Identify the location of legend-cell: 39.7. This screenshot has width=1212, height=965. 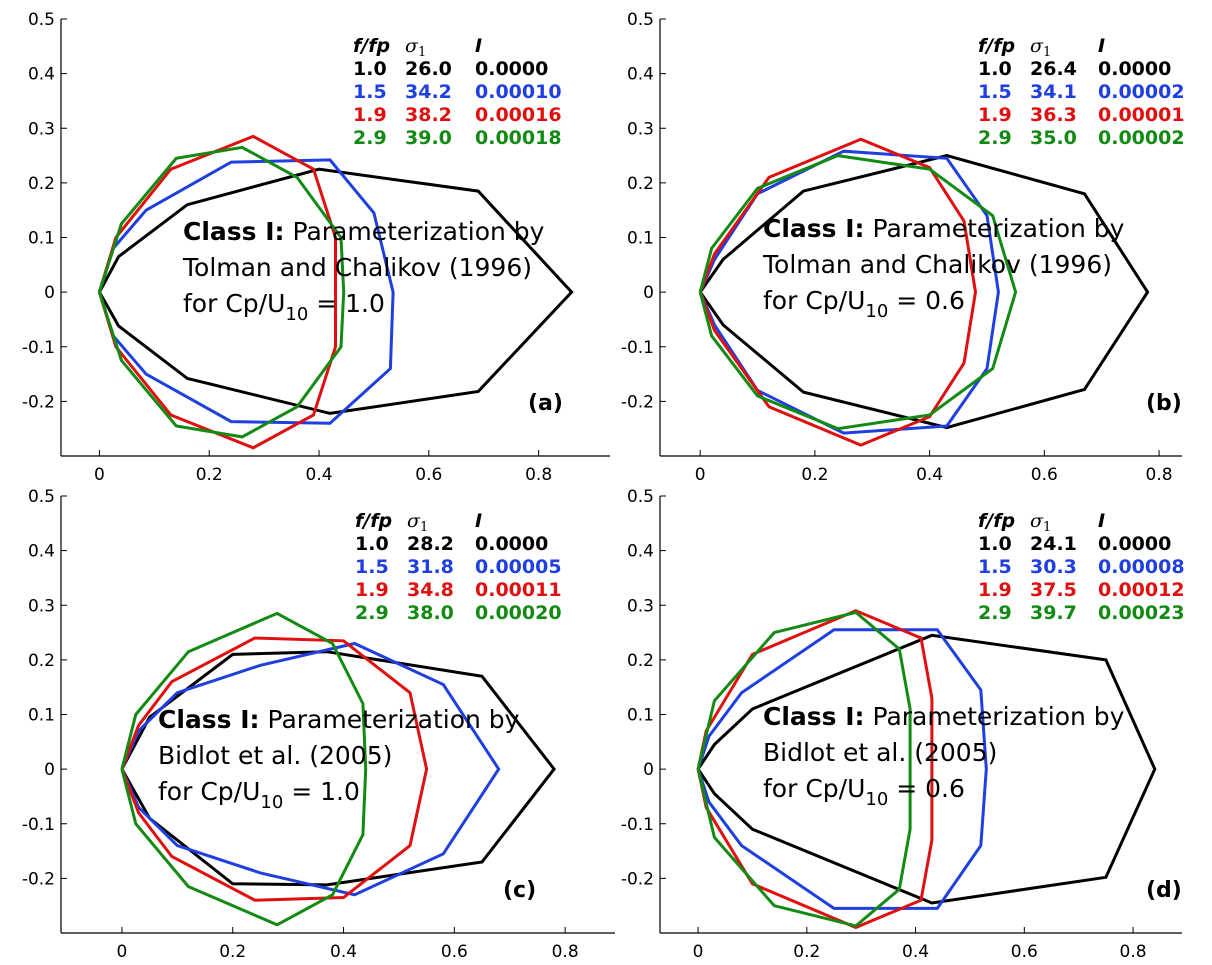
(1053, 613).